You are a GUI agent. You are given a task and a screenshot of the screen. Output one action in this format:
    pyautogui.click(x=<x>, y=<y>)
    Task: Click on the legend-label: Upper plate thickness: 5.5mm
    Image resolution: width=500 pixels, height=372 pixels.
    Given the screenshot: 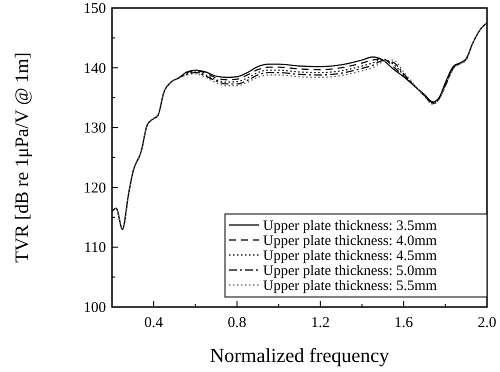 What is the action you would take?
    pyautogui.click(x=350, y=286)
    